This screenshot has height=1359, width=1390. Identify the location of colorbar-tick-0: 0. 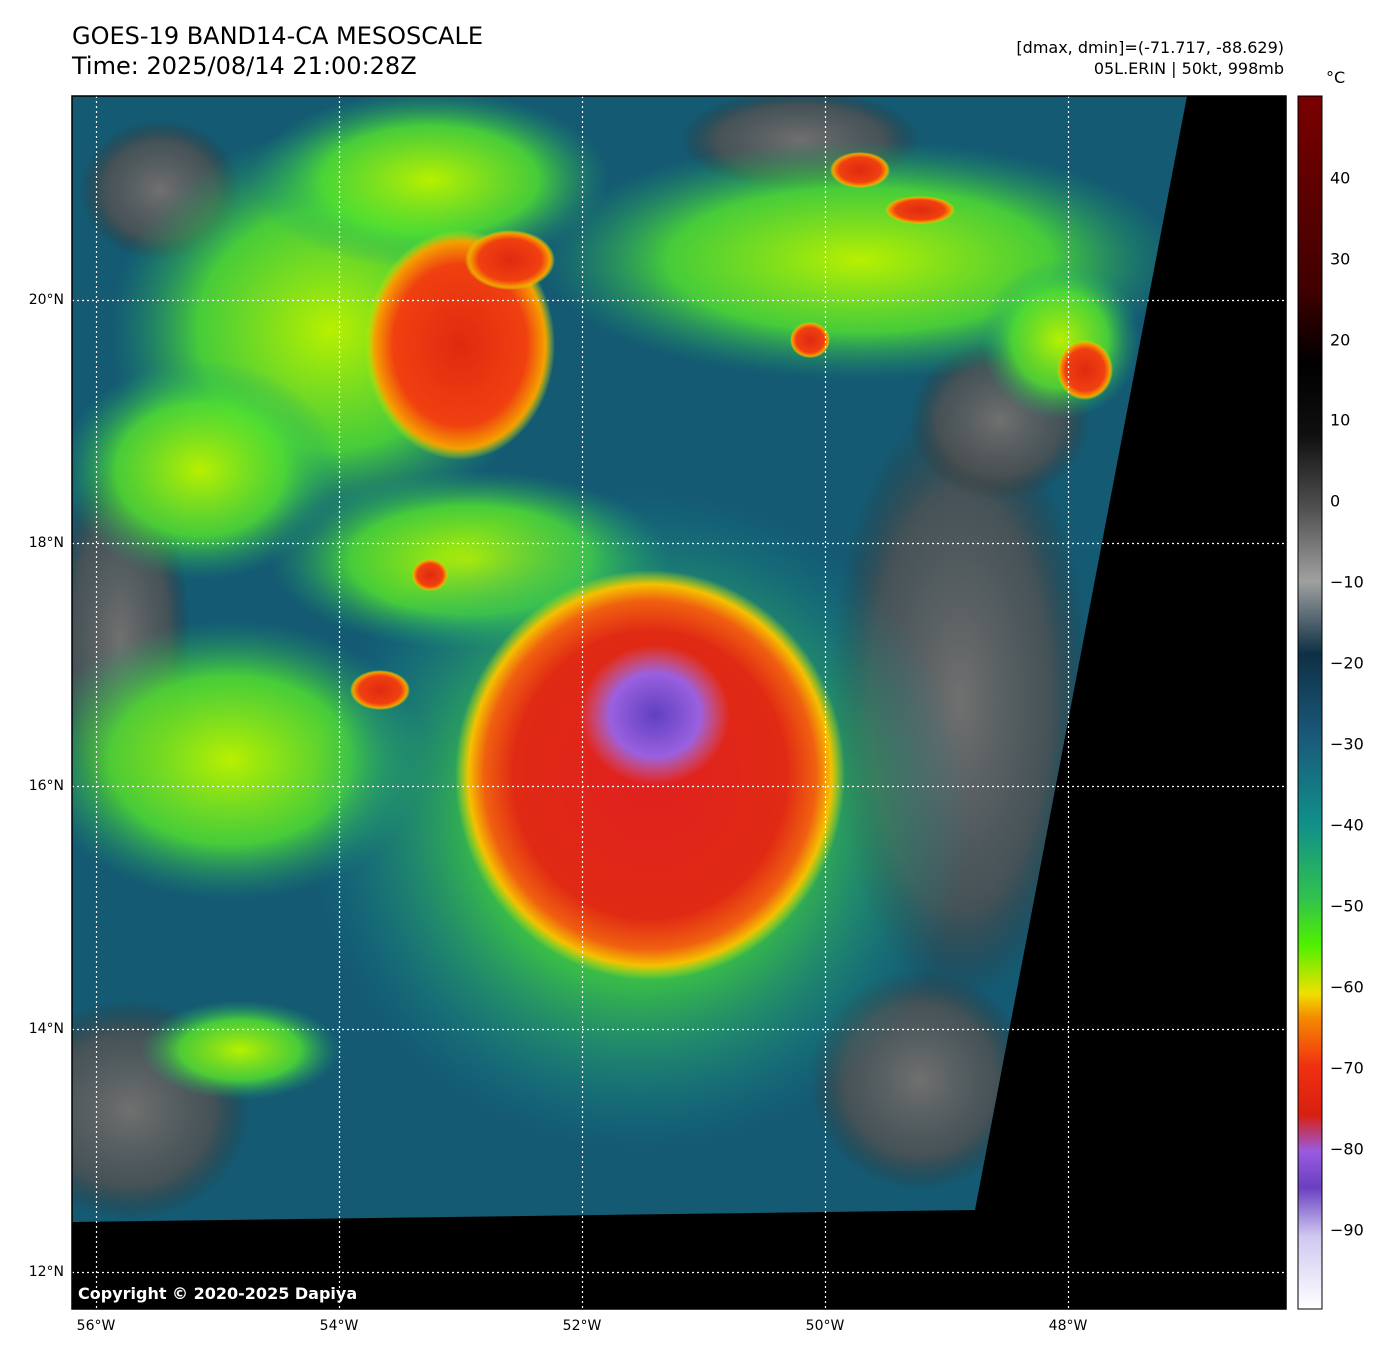
(1335, 501).